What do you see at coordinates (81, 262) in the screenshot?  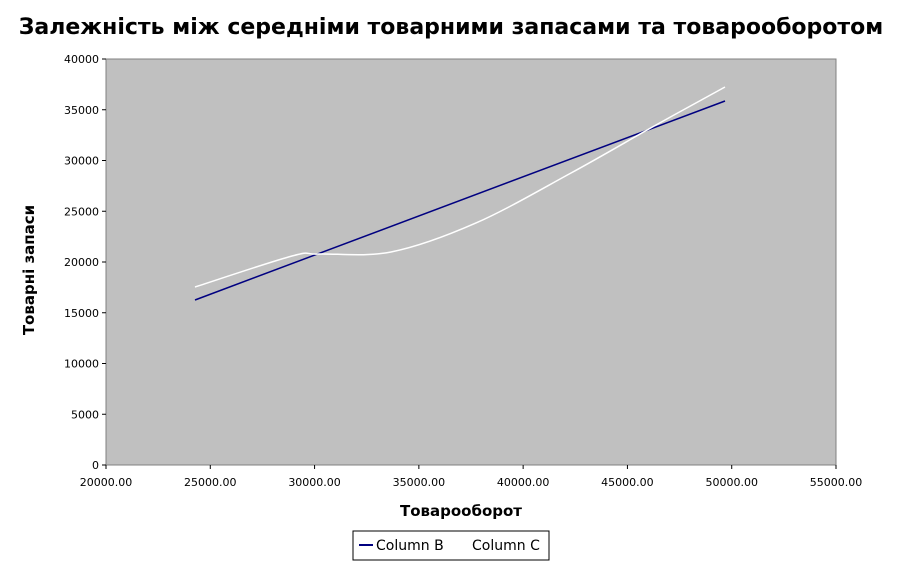 I see `y-tick-label: 20000` at bounding box center [81, 262].